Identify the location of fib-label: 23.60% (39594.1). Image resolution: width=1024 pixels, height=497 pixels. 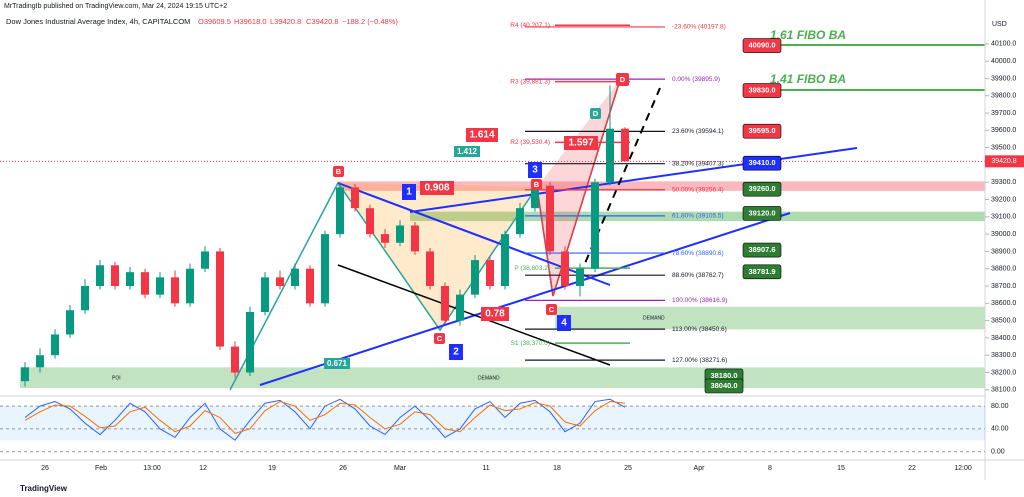
(698, 131).